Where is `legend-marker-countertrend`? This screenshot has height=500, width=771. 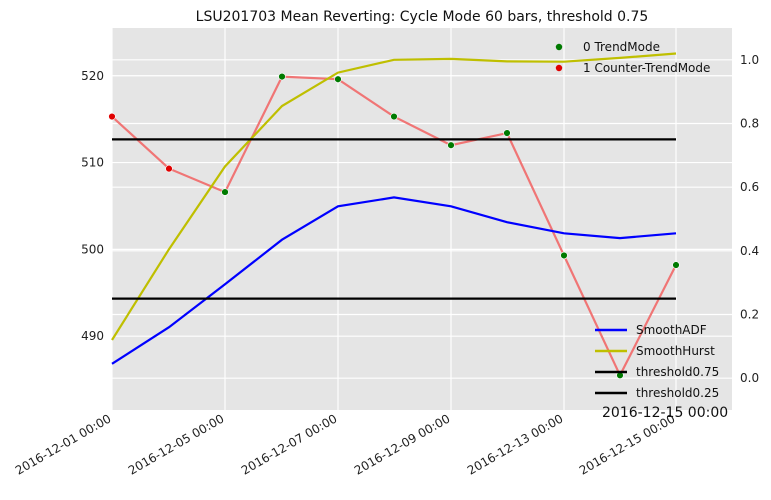 legend-marker-countertrend is located at coordinates (559, 68).